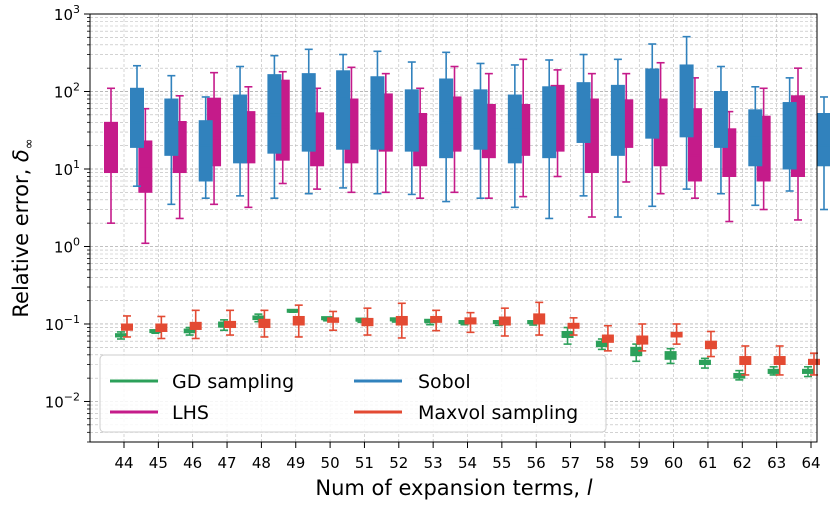  What do you see at coordinates (62, 323) in the screenshot?
I see `y-tick-label: 10⁻¹` at bounding box center [62, 323].